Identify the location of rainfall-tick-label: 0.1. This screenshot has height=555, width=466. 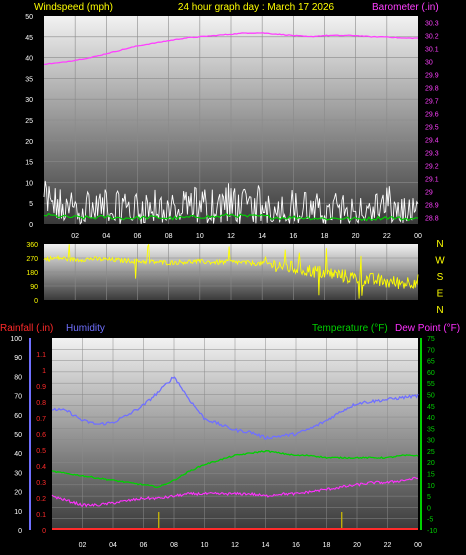
(41, 515).